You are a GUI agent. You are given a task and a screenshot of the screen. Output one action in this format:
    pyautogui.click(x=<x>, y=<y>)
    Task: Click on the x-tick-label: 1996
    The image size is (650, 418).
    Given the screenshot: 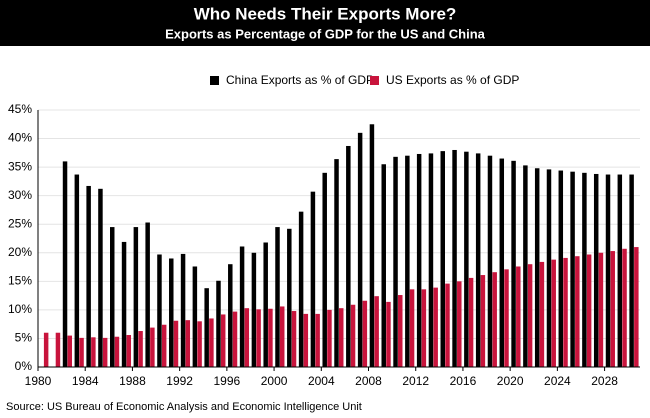 What is the action you would take?
    pyautogui.click(x=227, y=381)
    